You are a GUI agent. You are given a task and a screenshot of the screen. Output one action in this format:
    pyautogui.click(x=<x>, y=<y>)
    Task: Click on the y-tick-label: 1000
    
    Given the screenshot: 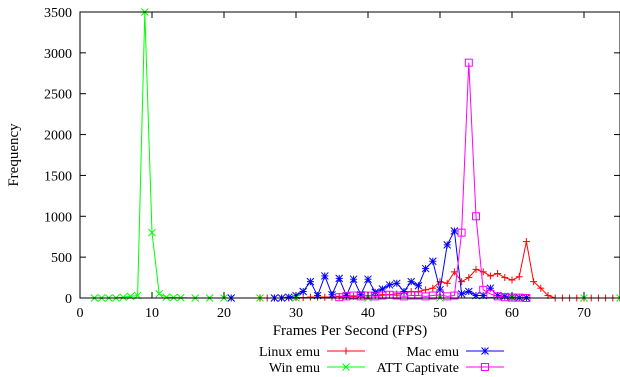 What is the action you would take?
    pyautogui.click(x=58, y=217)
    